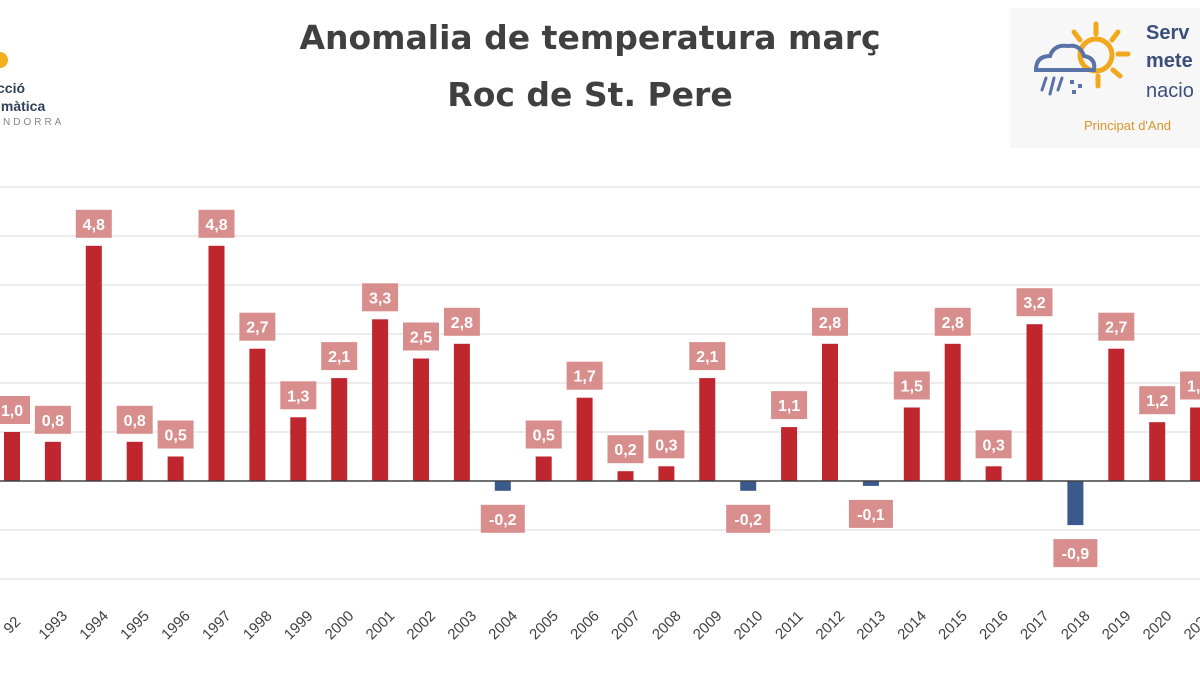 This screenshot has width=1200, height=675. What do you see at coordinates (340, 626) in the screenshot?
I see `tick-label: 2000` at bounding box center [340, 626].